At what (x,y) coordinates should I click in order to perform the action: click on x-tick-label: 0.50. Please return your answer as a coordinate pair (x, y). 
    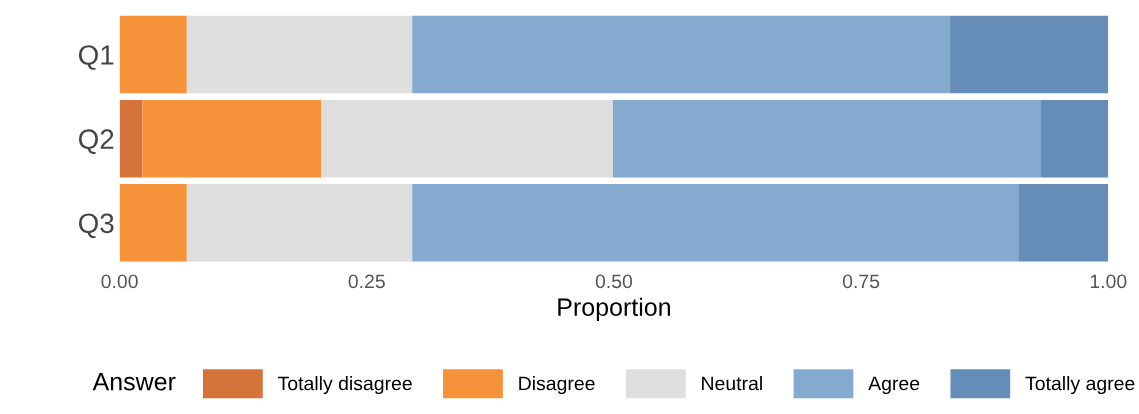
    Looking at the image, I should click on (614, 281).